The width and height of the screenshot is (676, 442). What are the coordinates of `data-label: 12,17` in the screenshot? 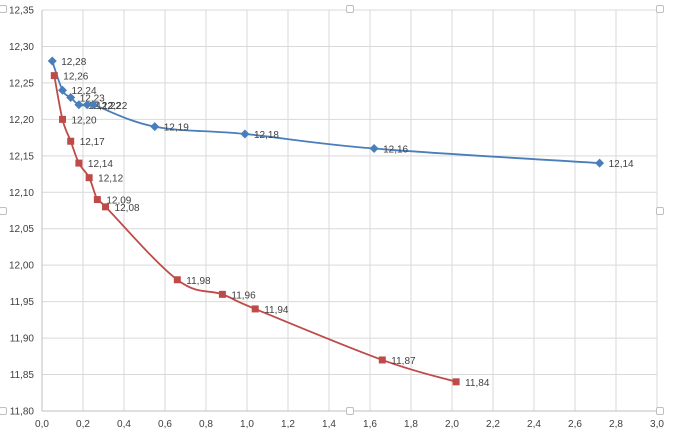 It's located at (92, 142).